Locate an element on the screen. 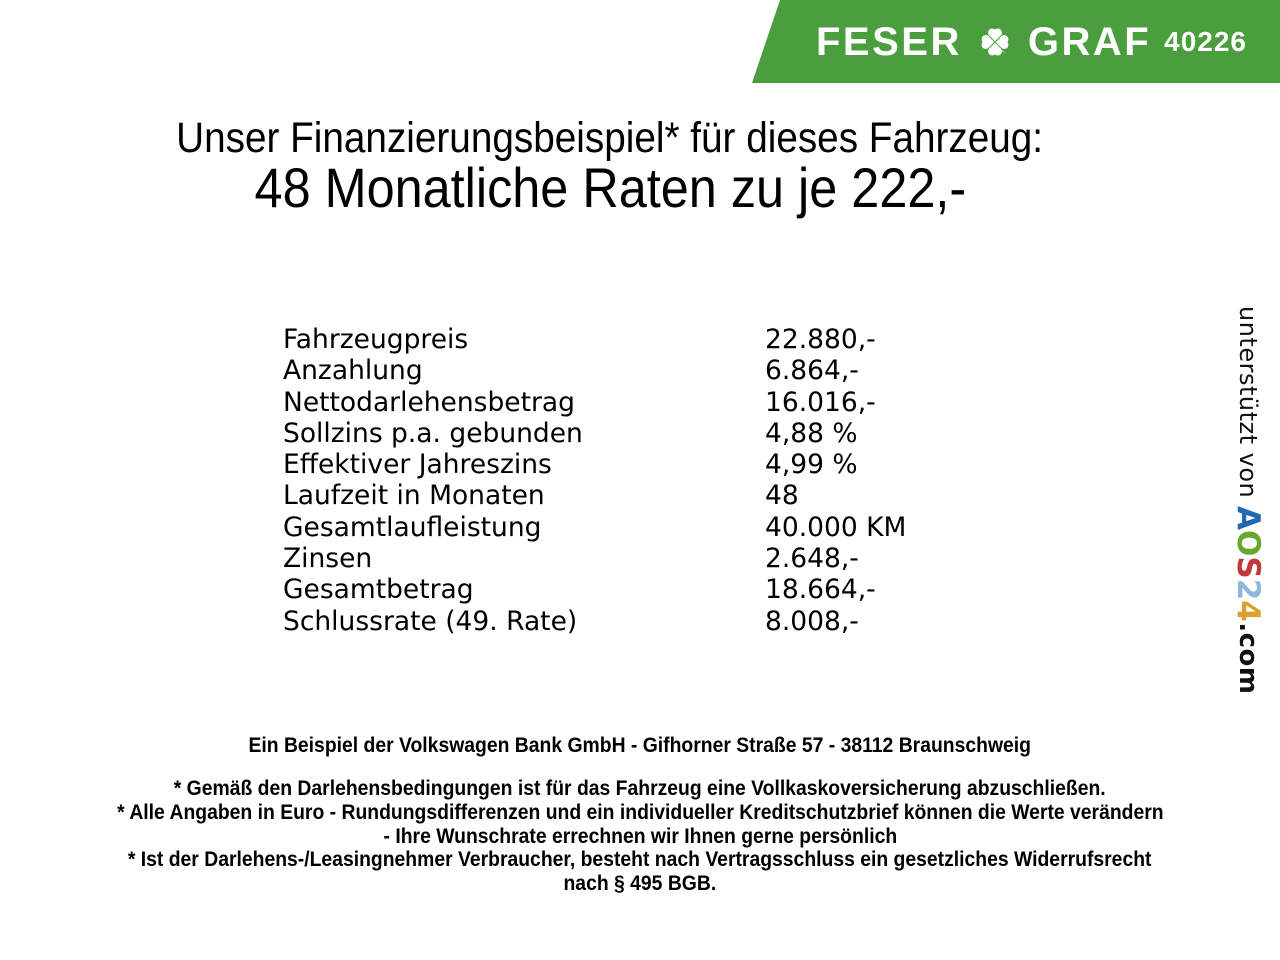 This screenshot has height=960, width=1280. sidebar-credit: unterstützt von AOS24.com is located at coordinates (1248, 500).